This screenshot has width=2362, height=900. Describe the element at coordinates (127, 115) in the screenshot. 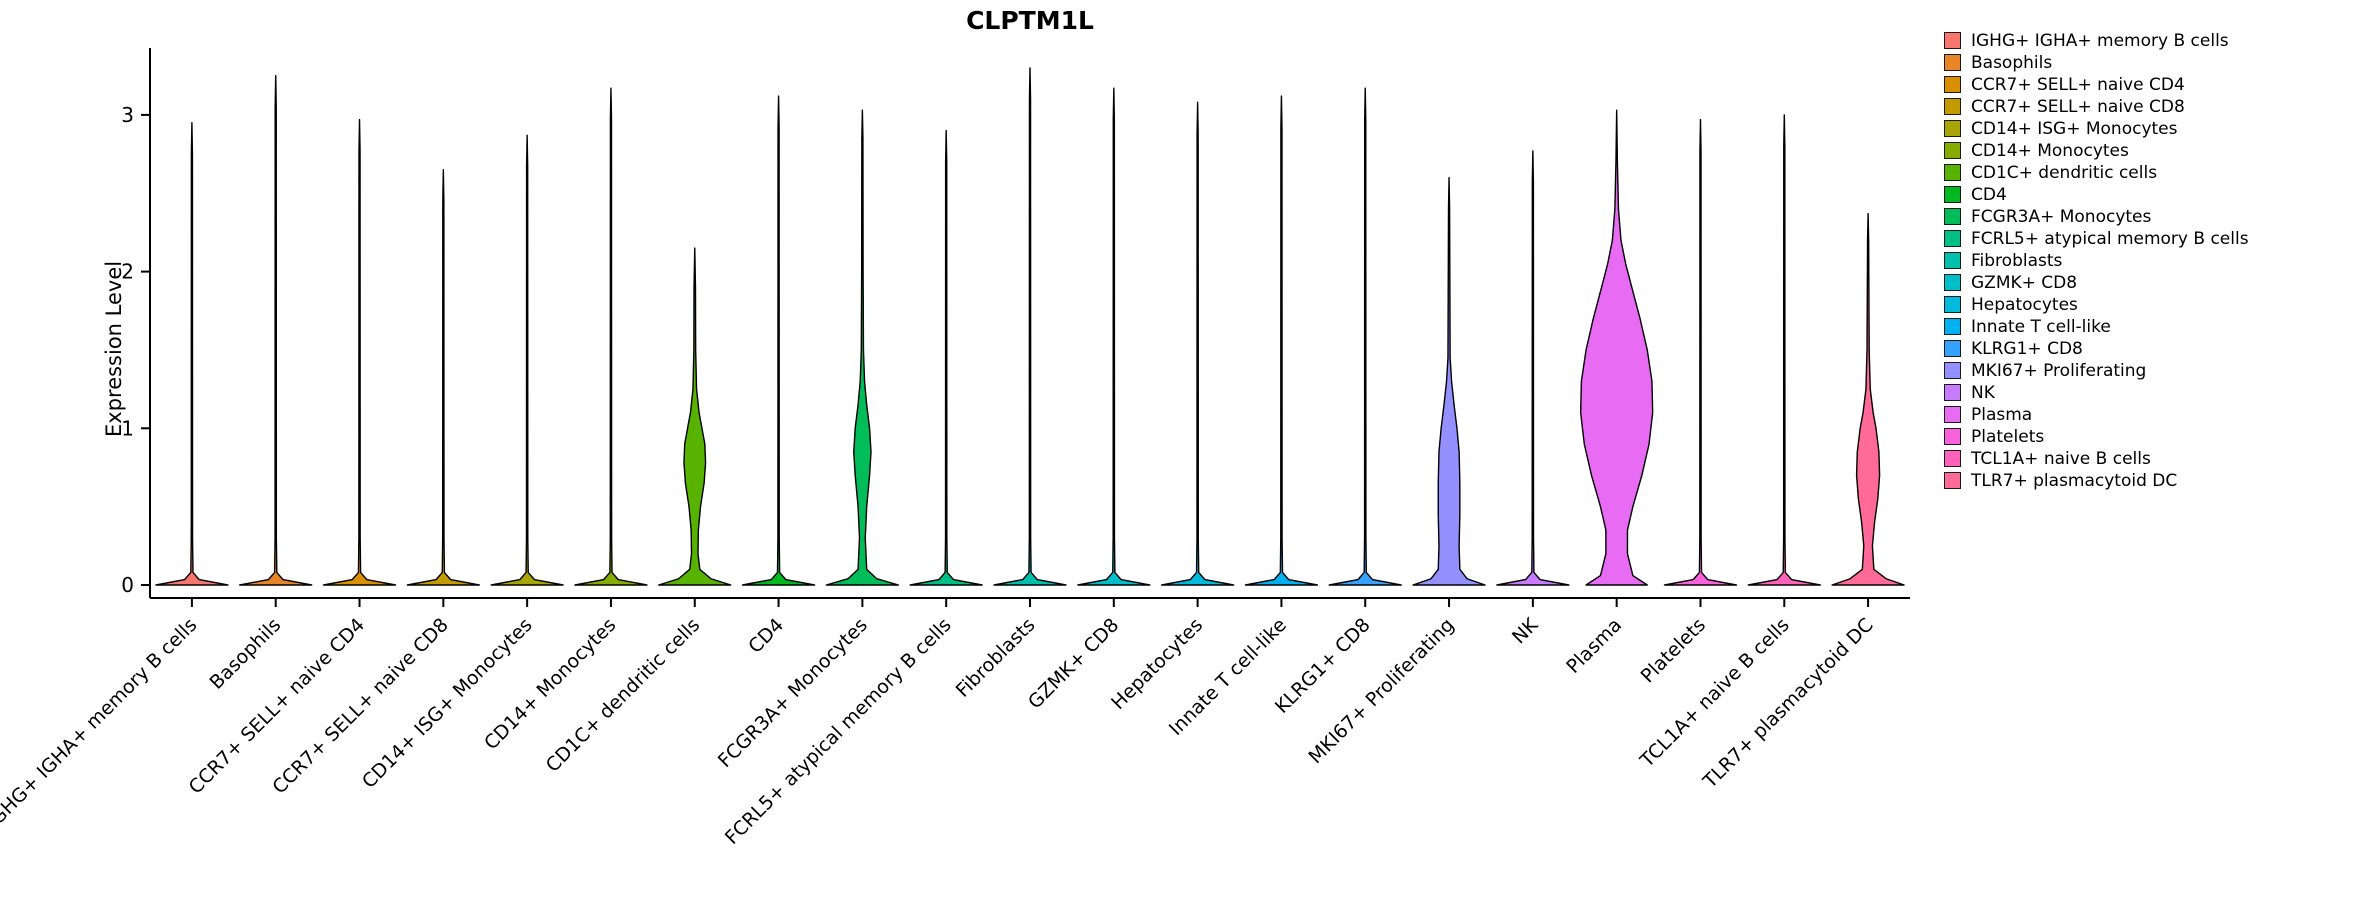

I see `y-tick-label: 3` at that location.